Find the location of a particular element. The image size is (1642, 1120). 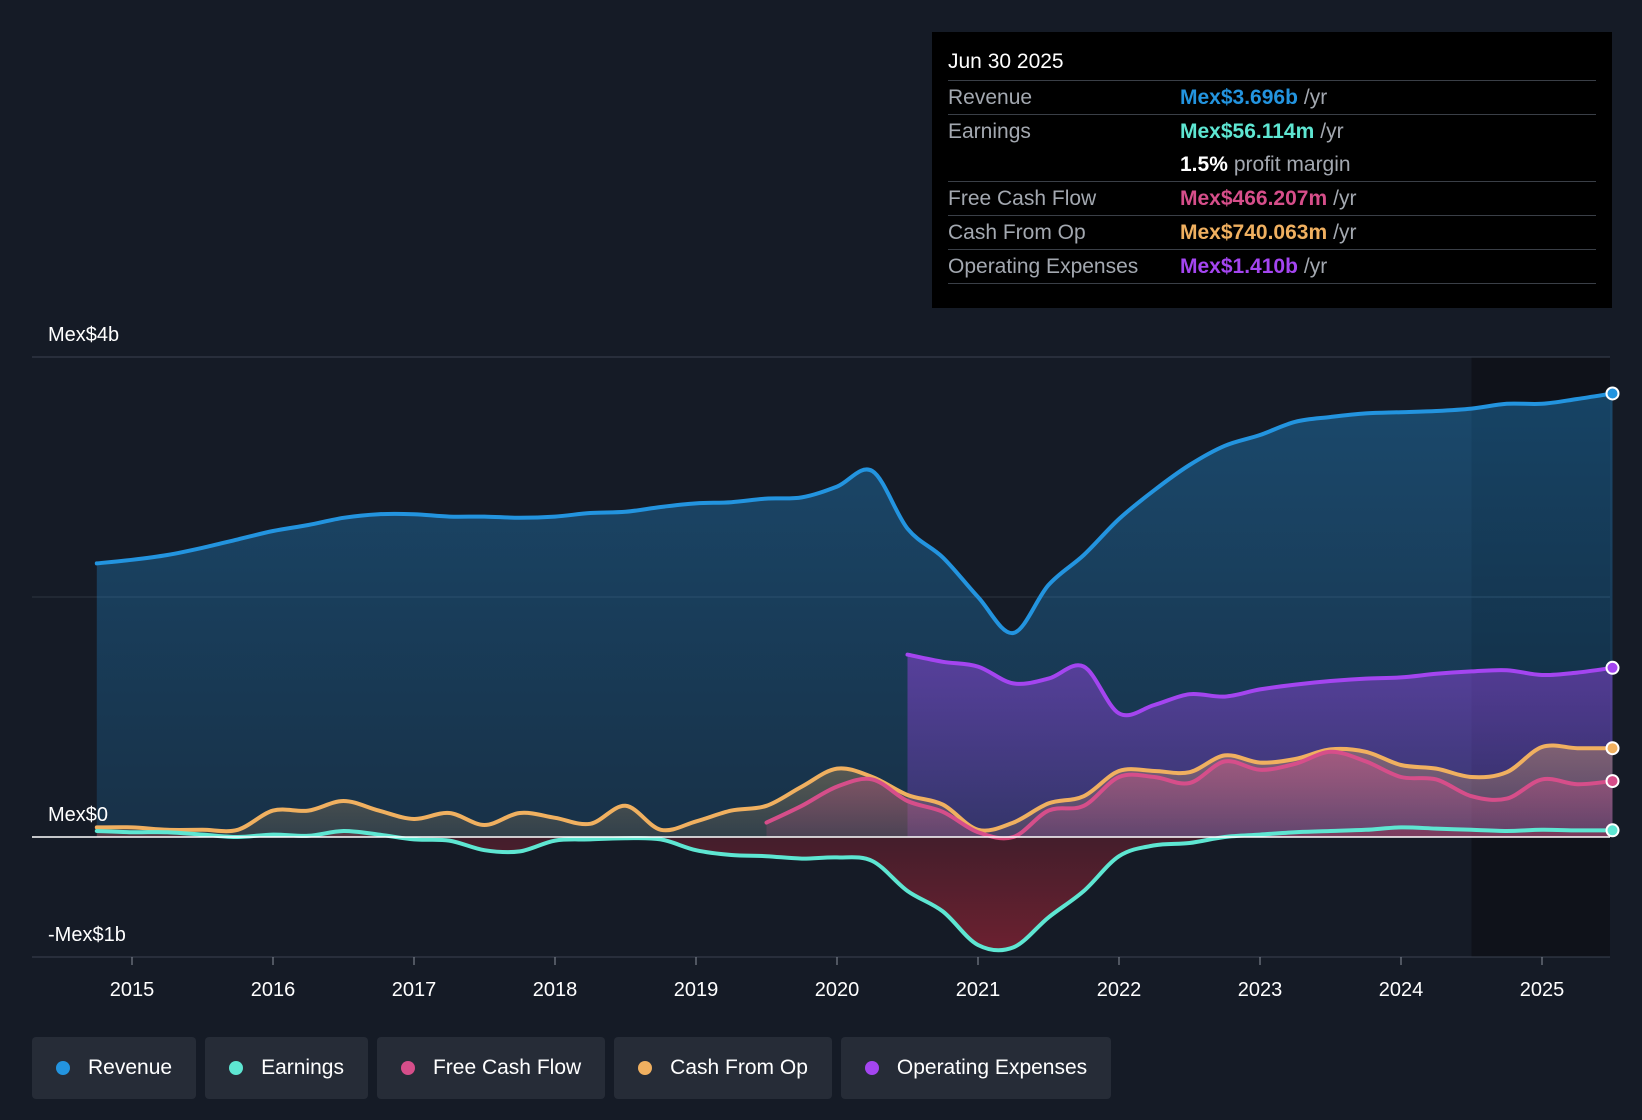

tooltip-row-revenue: Revenue Mex$3.696b /yr is located at coordinates (1272, 97).